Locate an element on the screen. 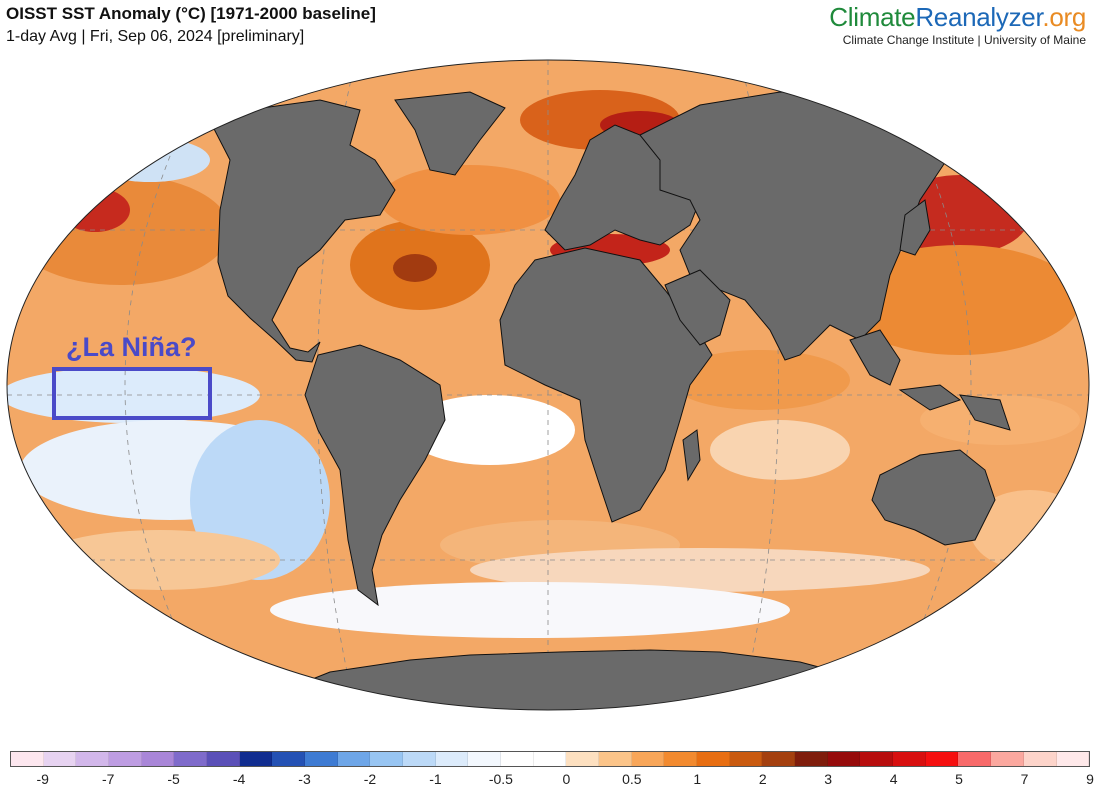 The width and height of the screenshot is (1100, 794). colorbar-tick-label: -0.5 is located at coordinates (500, 779).